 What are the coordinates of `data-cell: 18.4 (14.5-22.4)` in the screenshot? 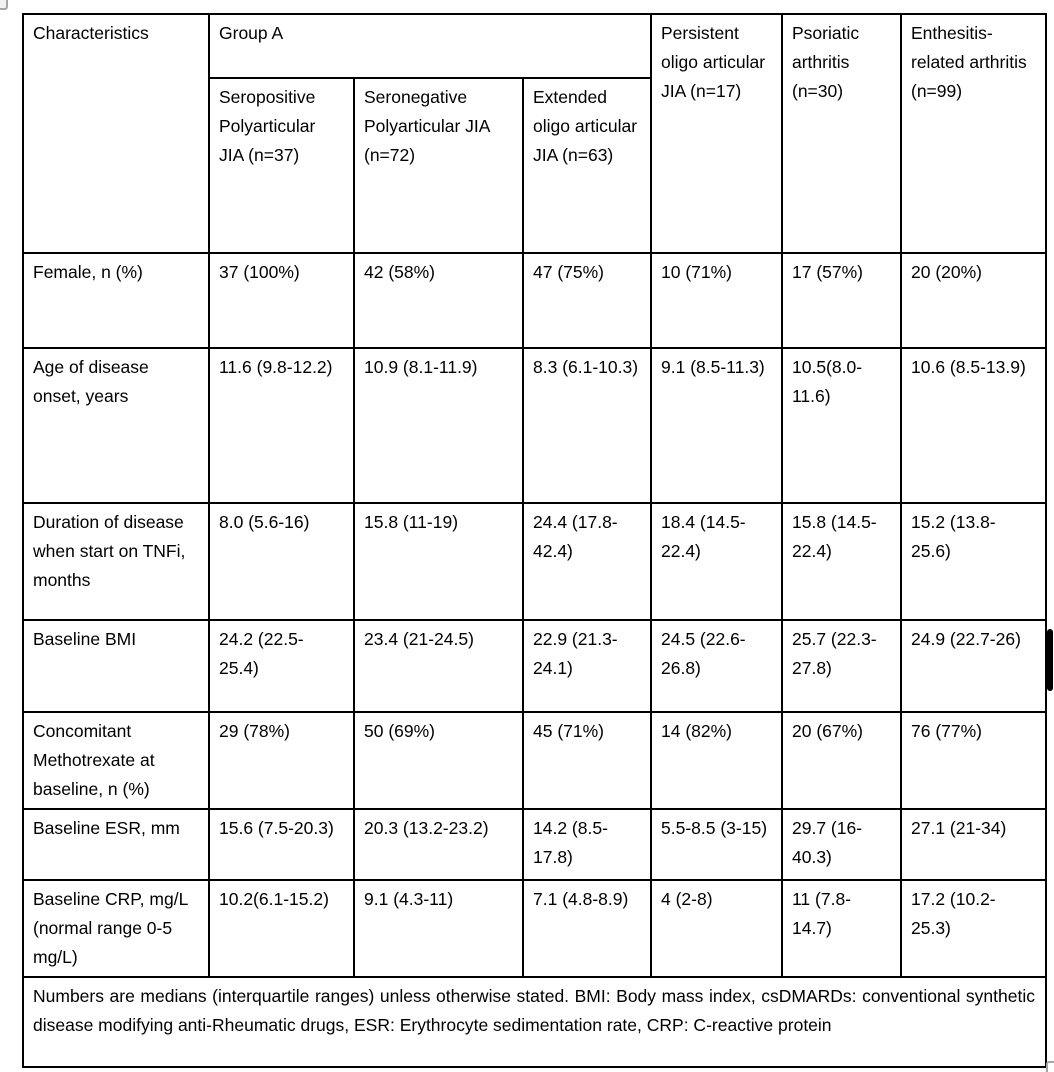 It's located at (716, 561).